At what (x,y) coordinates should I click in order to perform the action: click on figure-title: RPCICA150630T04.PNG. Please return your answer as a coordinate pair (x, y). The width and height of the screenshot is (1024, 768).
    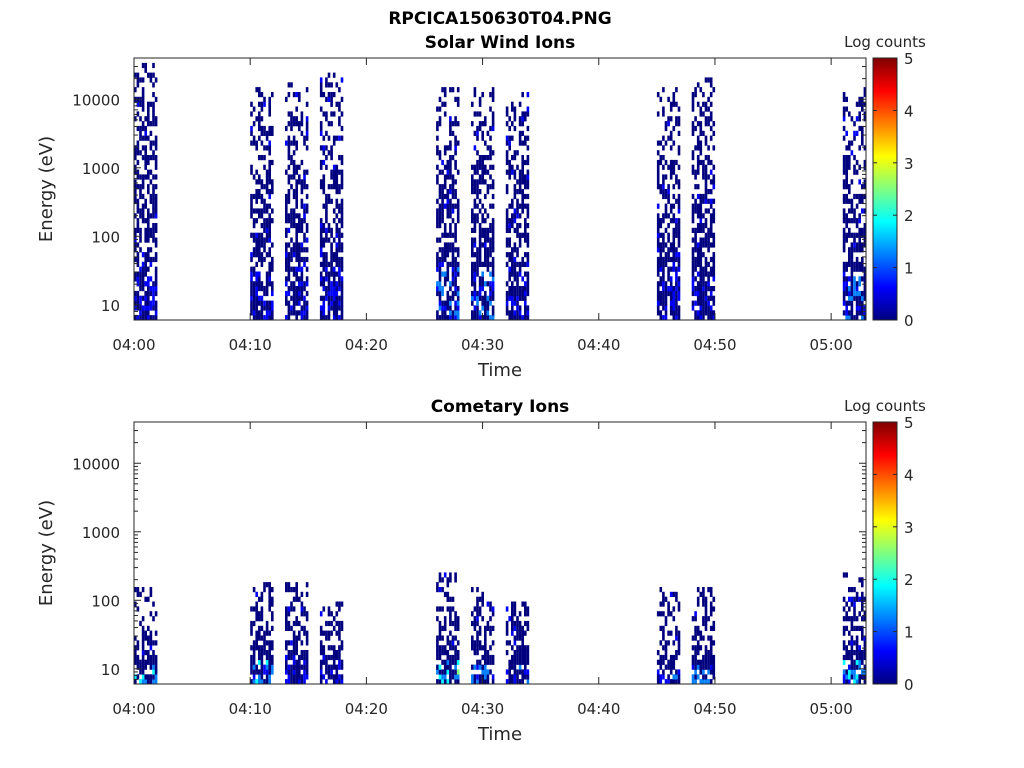
    Looking at the image, I should click on (499, 19).